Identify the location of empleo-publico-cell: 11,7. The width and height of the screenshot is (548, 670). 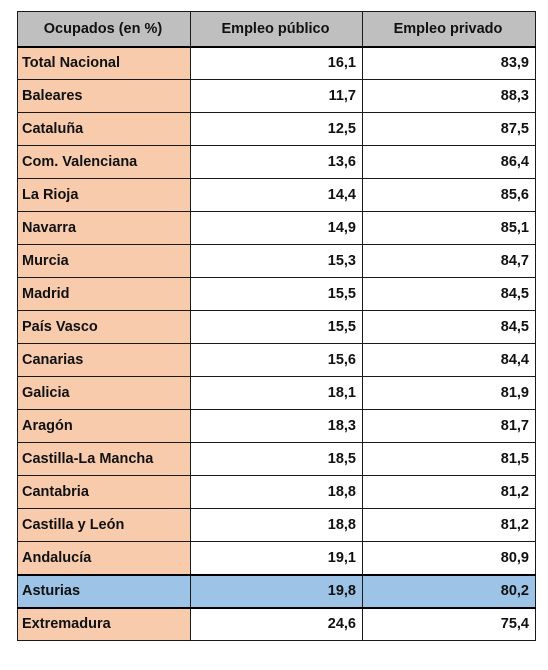
(276, 96).